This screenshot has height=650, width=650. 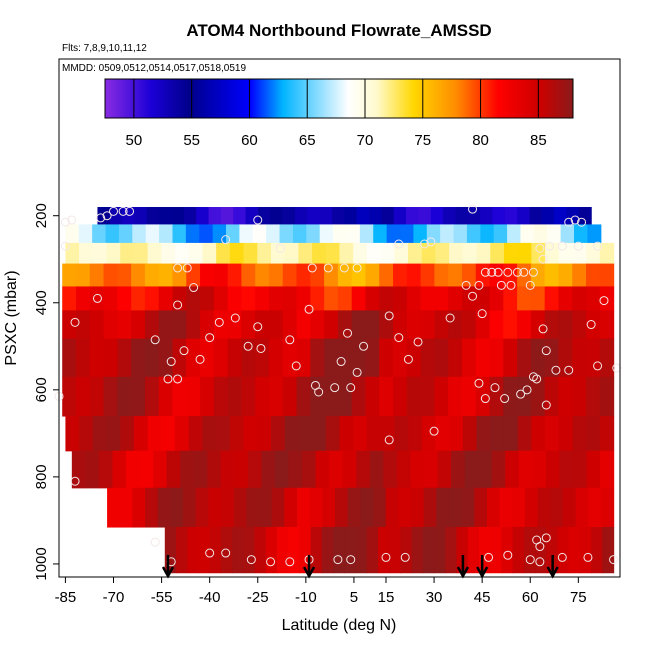 I want to click on colorbar-tick-label: 60, so click(x=249, y=140).